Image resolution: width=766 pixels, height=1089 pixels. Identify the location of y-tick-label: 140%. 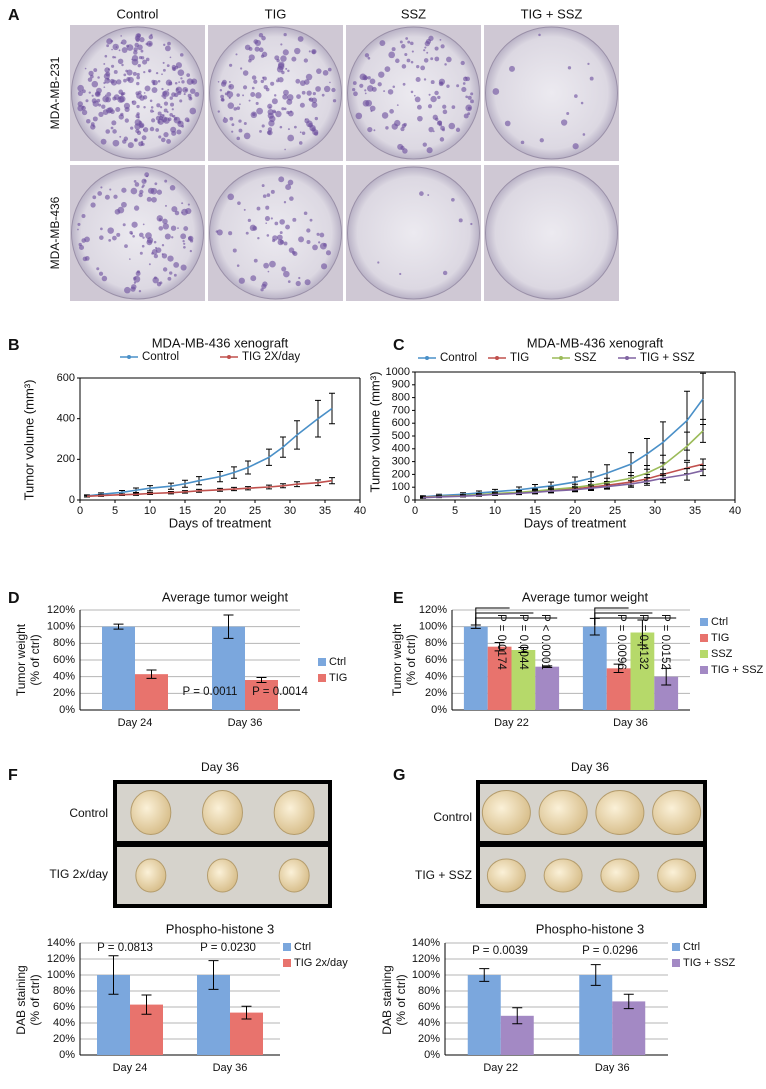
(61, 943).